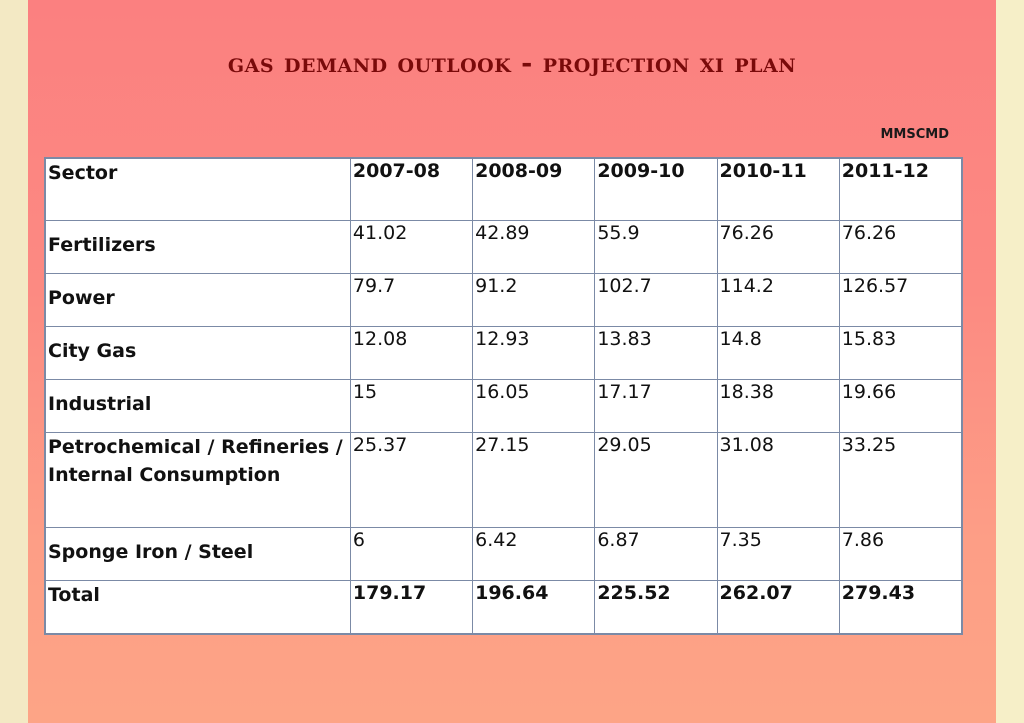  What do you see at coordinates (656, 247) in the screenshot?
I see `value-cell: 55.9` at bounding box center [656, 247].